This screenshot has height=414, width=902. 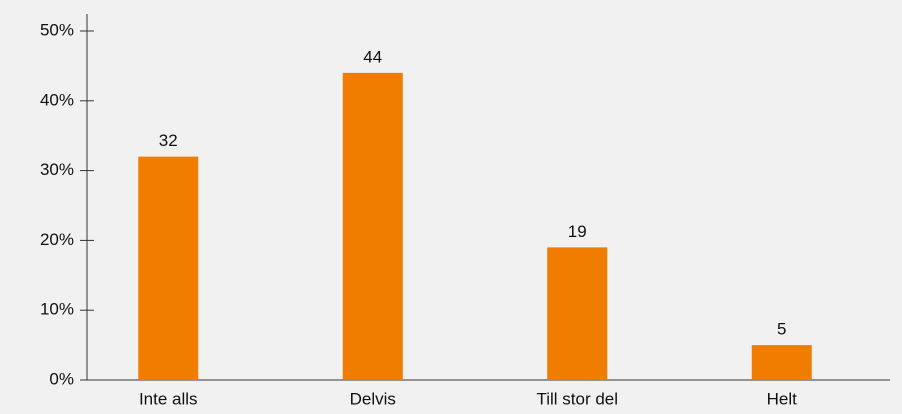 What do you see at coordinates (57, 169) in the screenshot?
I see `y-tick-label: 30%` at bounding box center [57, 169].